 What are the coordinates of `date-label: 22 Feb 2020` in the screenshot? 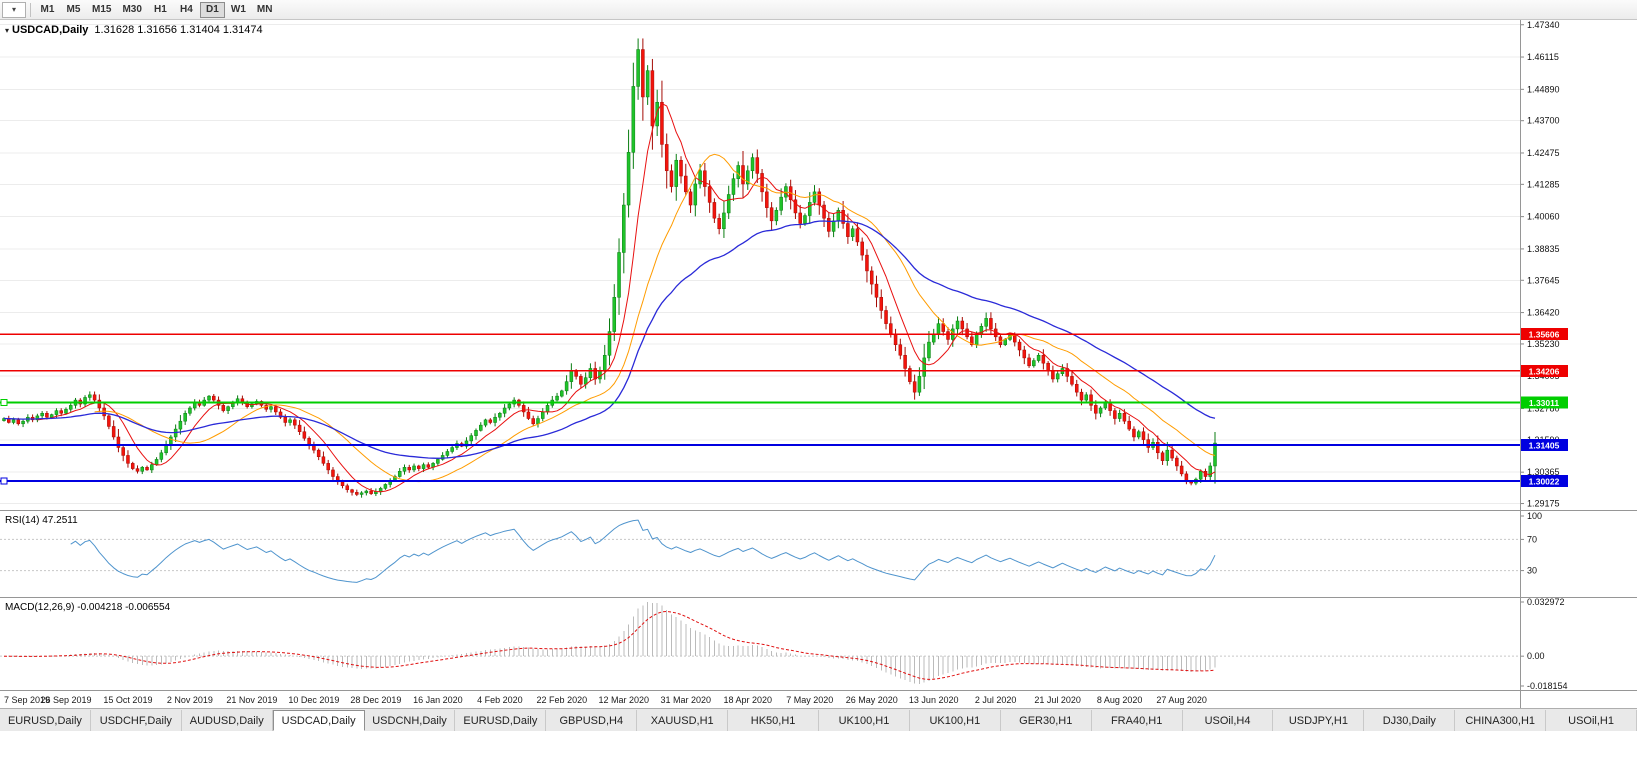 It's located at (562, 700).